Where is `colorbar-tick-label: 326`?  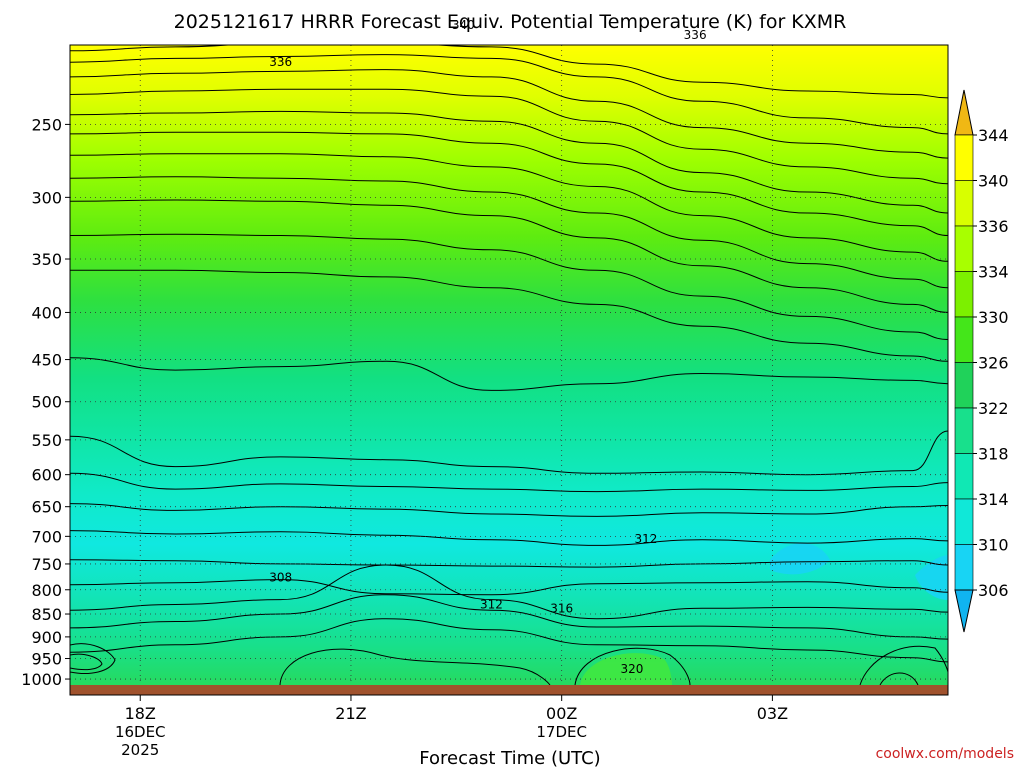 colorbar-tick-label: 326 is located at coordinates (993, 363).